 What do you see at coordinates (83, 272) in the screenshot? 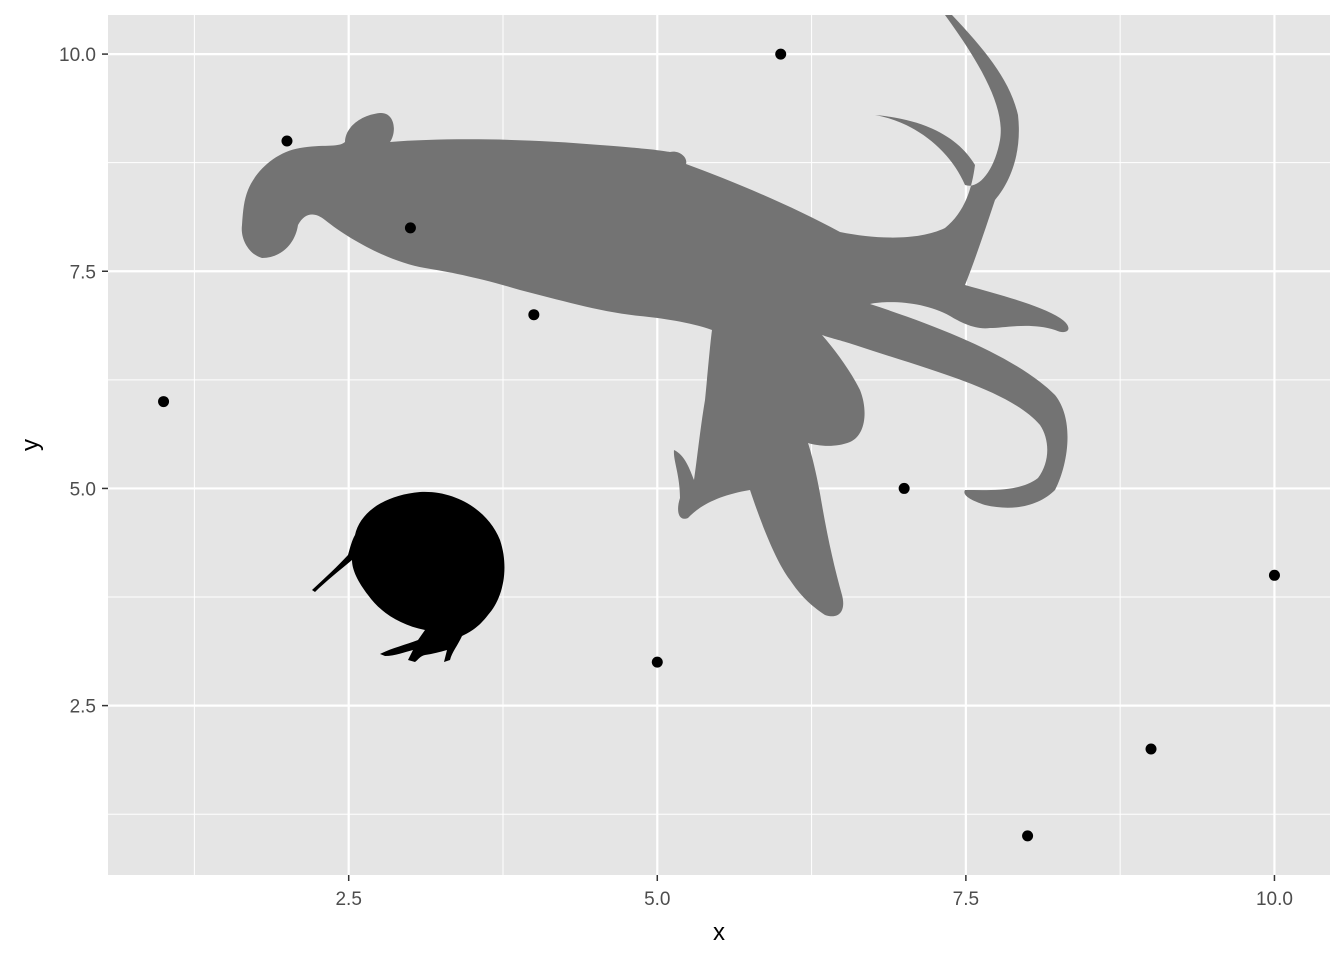
I see `y-tick-label: 7.5` at bounding box center [83, 272].